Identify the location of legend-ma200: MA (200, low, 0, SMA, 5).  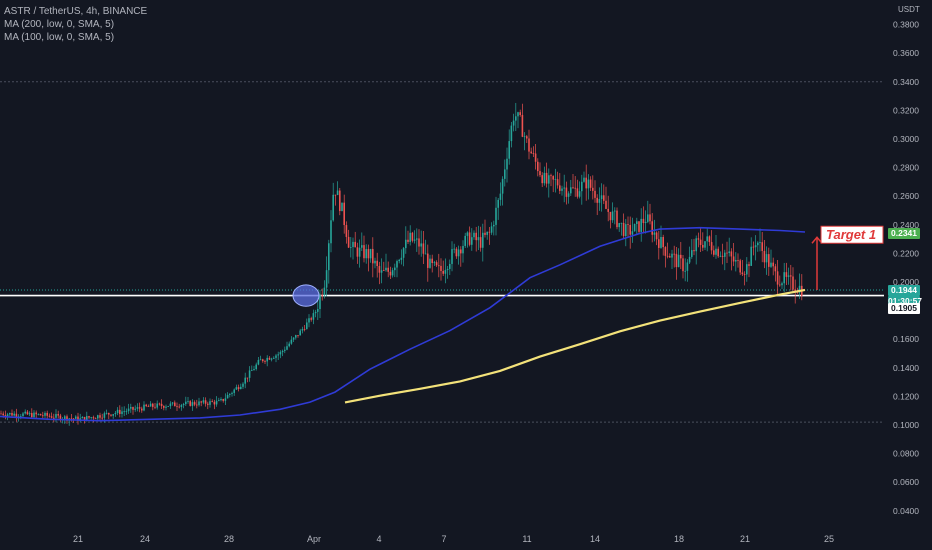
(59, 24).